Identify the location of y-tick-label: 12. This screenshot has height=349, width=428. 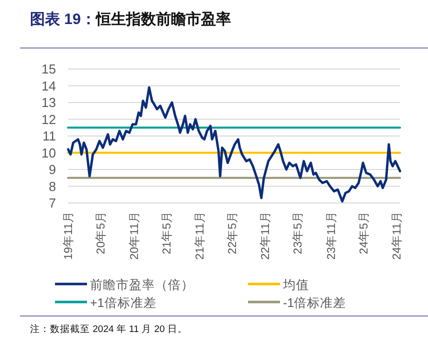
(49, 119).